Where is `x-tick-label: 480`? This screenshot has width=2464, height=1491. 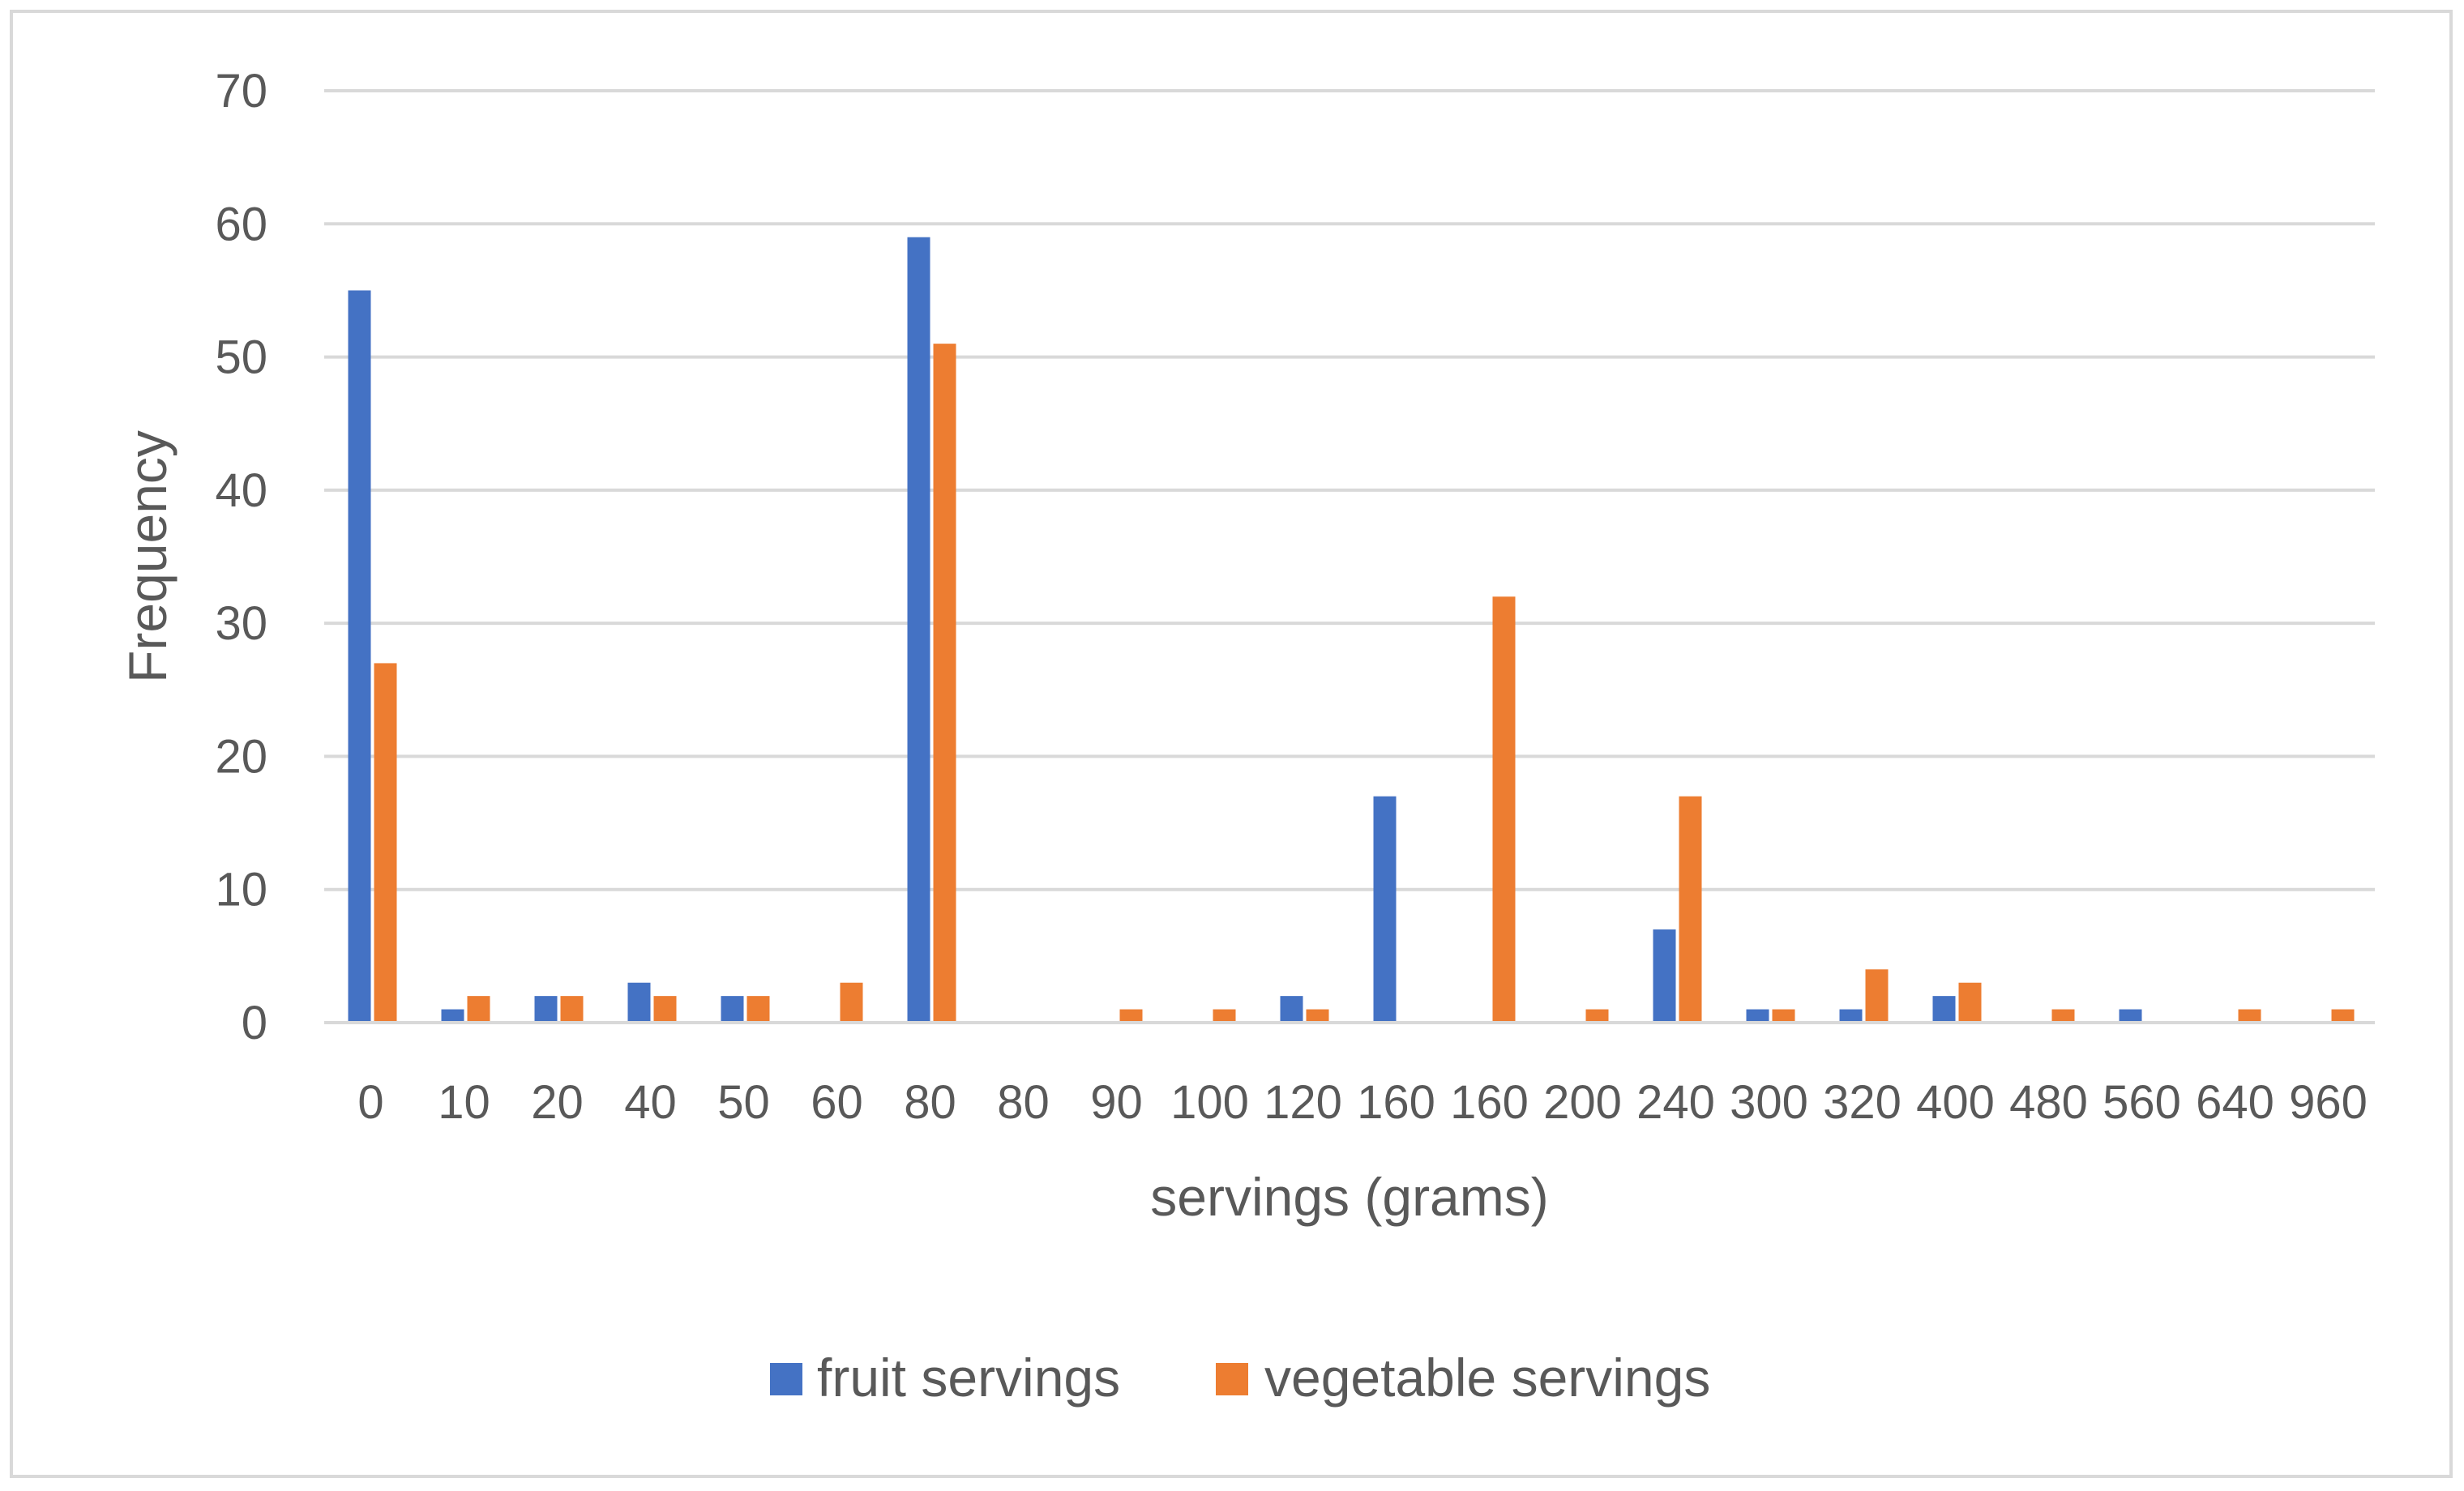
x-tick-label: 480 is located at coordinates (2048, 1102).